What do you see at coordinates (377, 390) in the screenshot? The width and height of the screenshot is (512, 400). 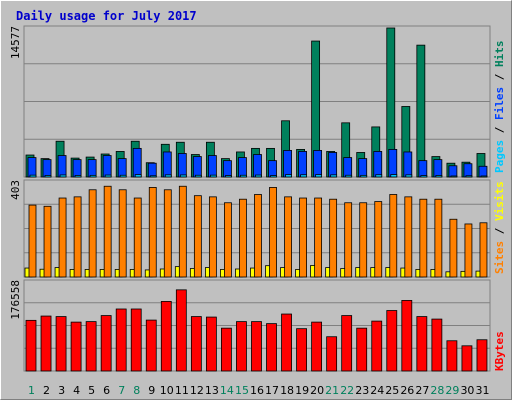 I see `x-tick-day-24: 24` at bounding box center [377, 390].